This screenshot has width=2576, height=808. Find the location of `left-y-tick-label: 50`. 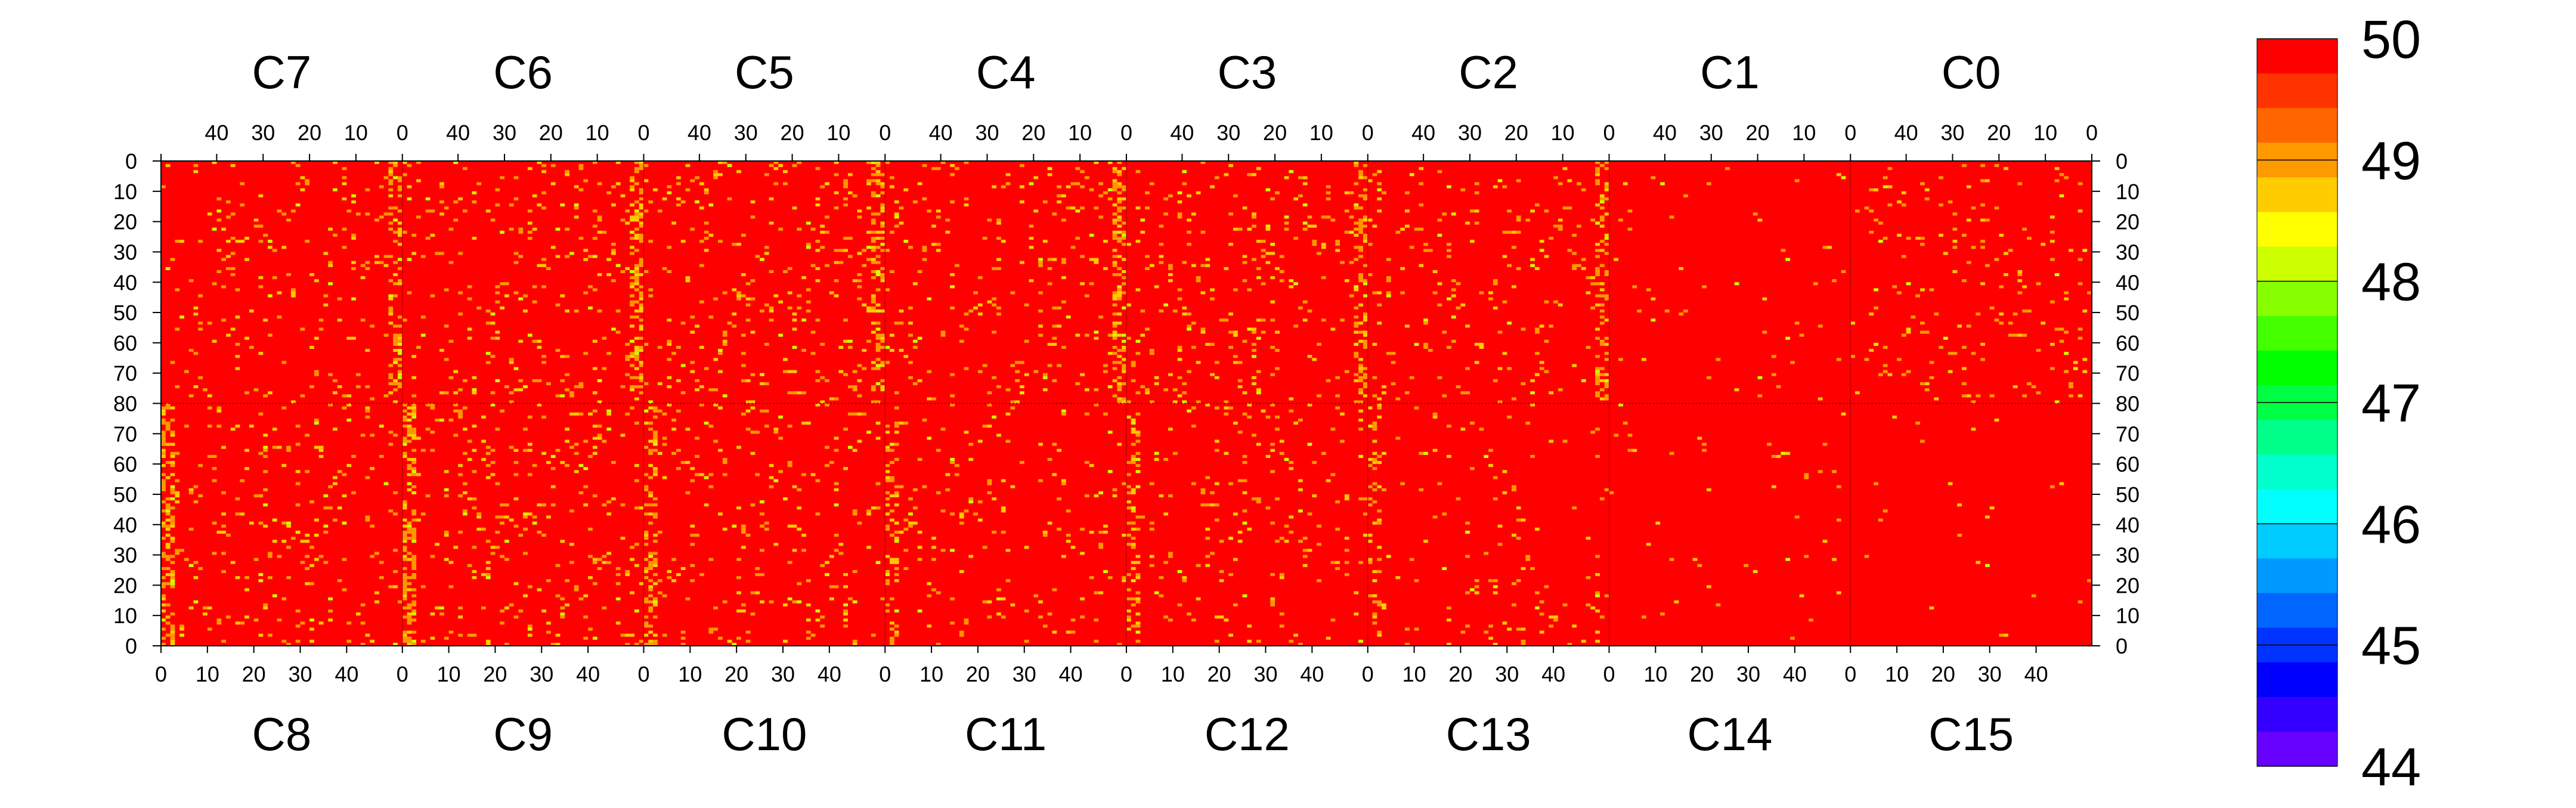

left-y-tick-label: 50 is located at coordinates (125, 313).